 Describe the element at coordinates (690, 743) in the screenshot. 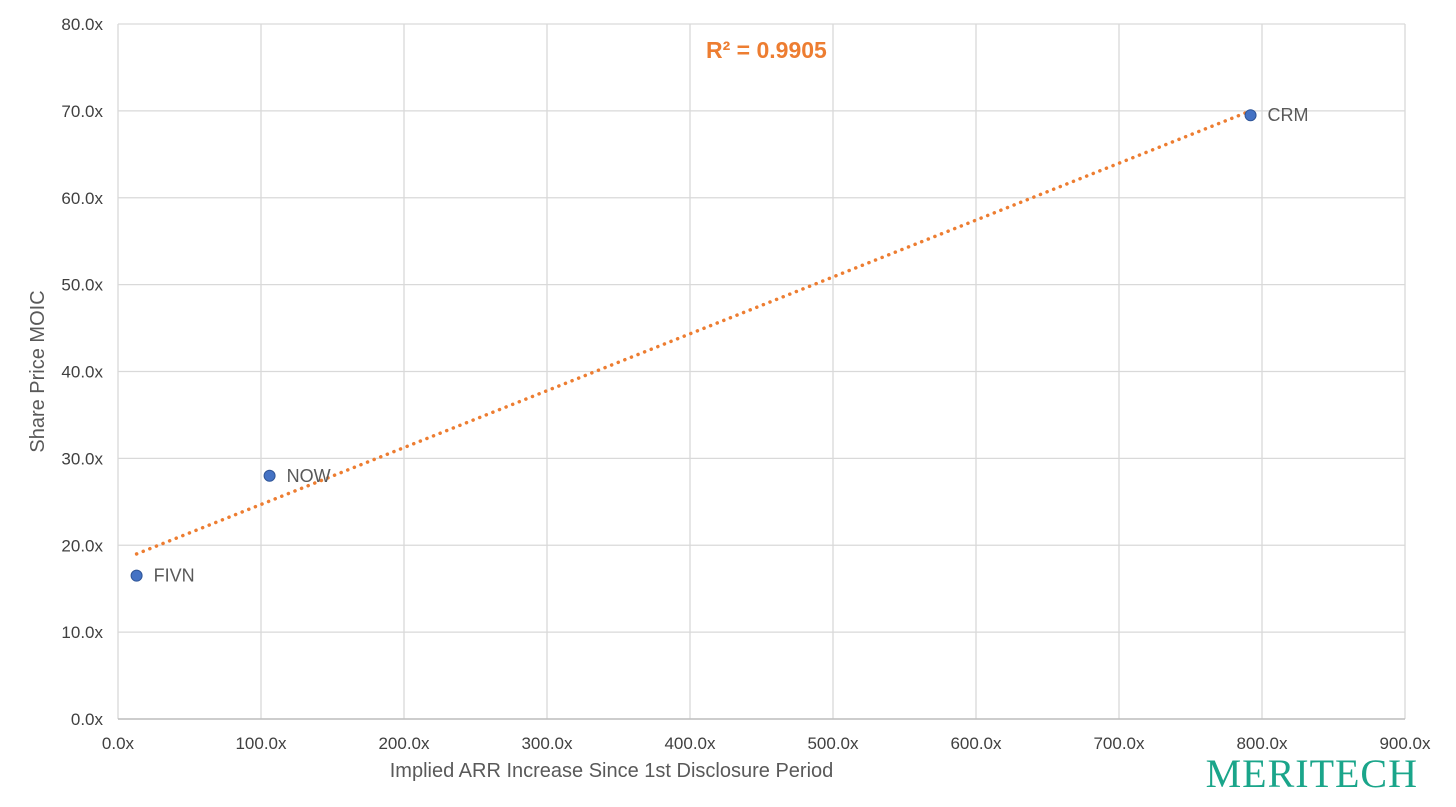

I see `x-tick-label: 400.0x` at that location.